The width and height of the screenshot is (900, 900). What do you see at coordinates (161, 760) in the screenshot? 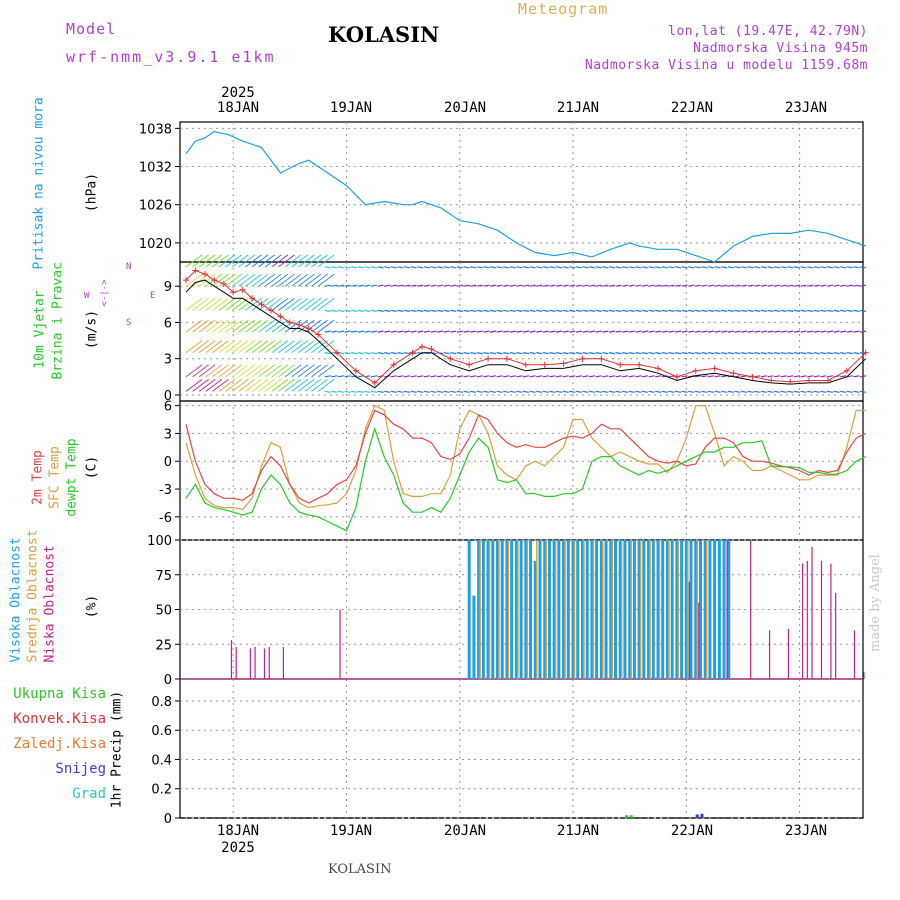
I see `ytick-label-4-2: 0.4` at bounding box center [161, 760].